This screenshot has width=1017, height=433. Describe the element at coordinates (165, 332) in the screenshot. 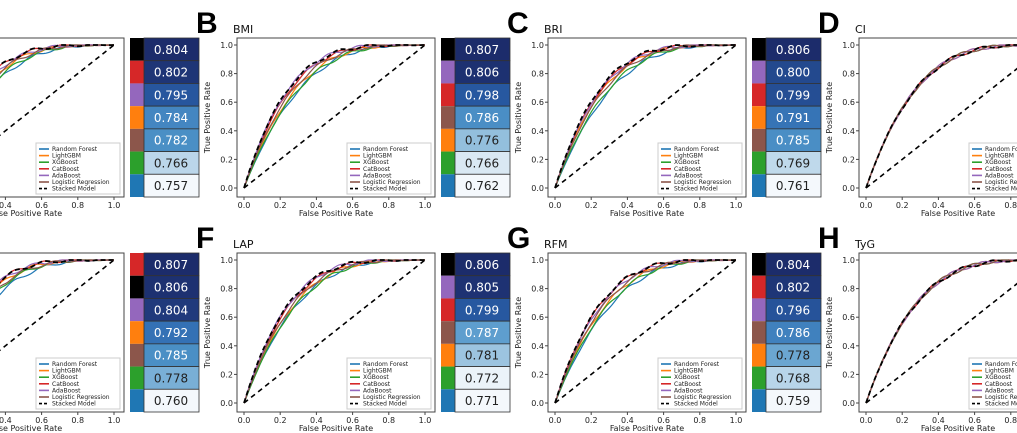

I see `auc-colorbar: 0.807 0.806 0.804 0.792 0.785 0.778 0.760` at that location.